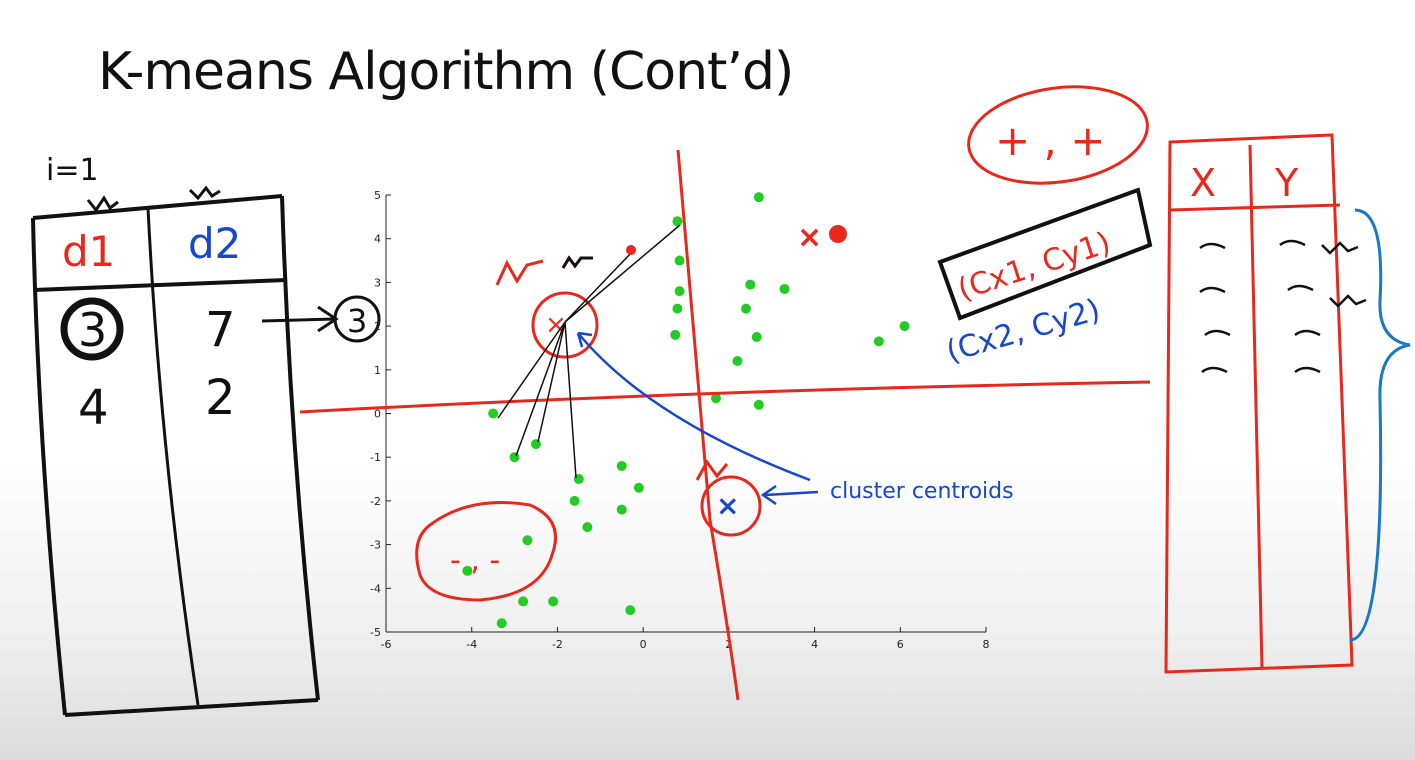  Describe the element at coordinates (838, 234) in the screenshot. I see `red-dot` at that location.